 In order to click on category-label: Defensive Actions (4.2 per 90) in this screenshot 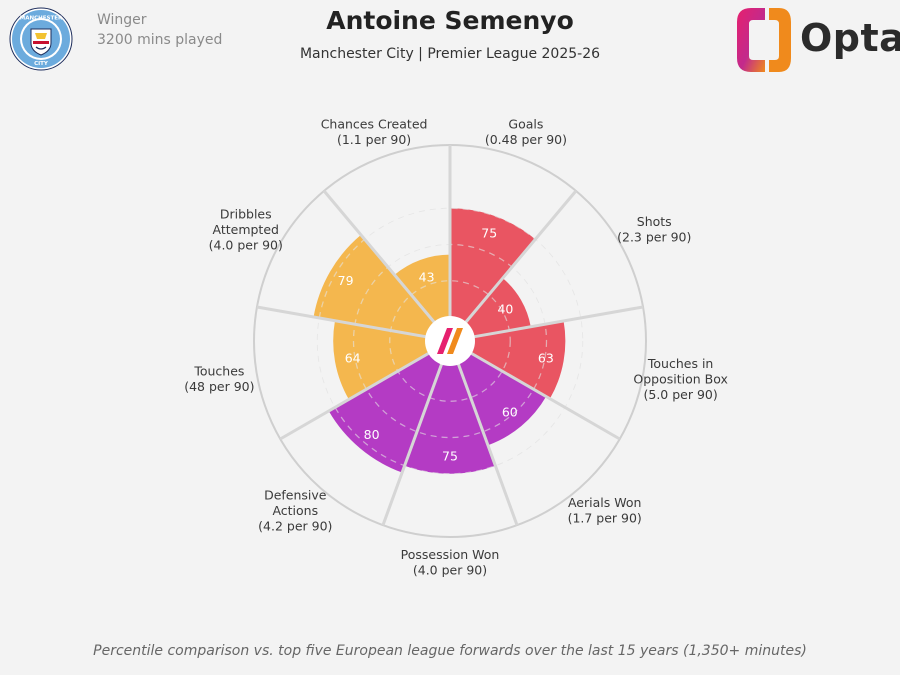, I will do `click(295, 510)`.